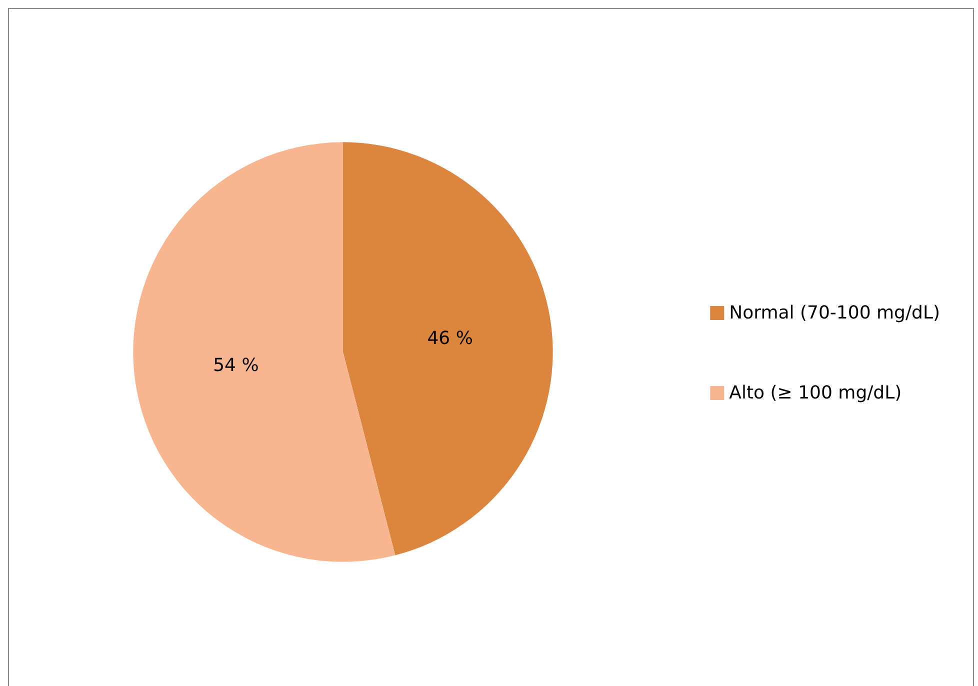 This screenshot has height=686, width=978. I want to click on data-label: 46 %, so click(450, 338).